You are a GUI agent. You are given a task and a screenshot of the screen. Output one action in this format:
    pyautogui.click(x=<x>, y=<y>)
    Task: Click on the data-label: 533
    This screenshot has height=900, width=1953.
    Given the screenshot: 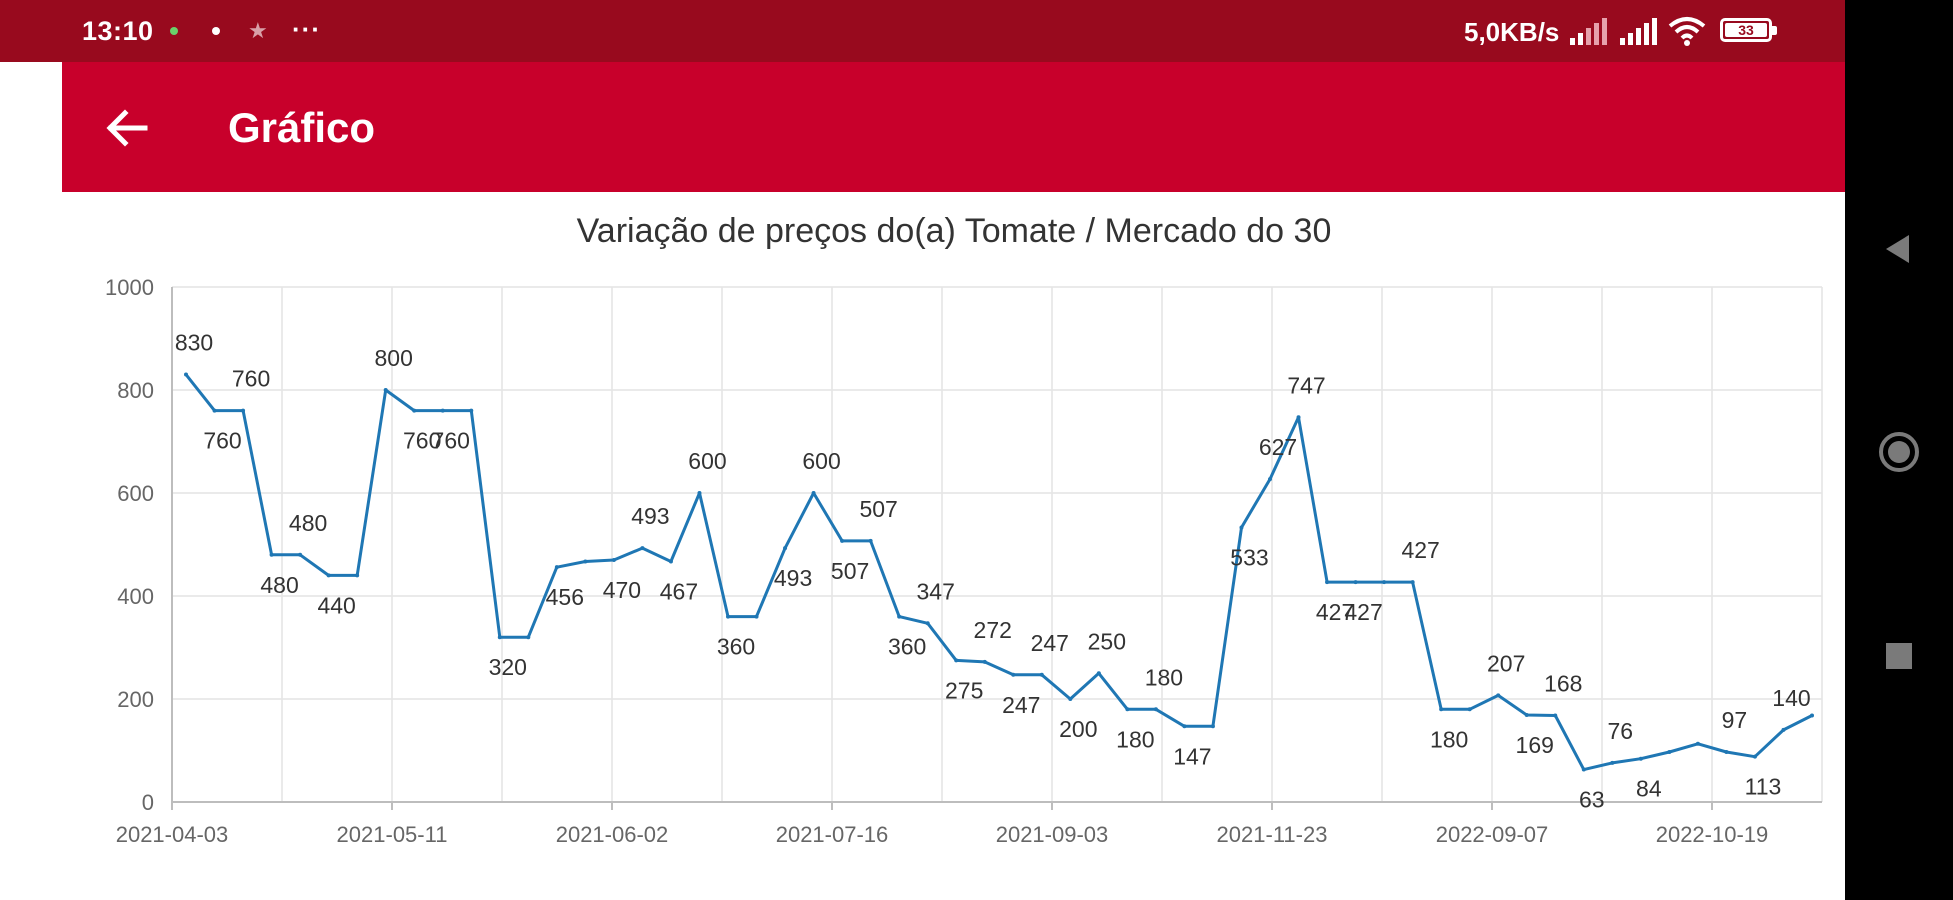 What is the action you would take?
    pyautogui.click(x=1249, y=558)
    